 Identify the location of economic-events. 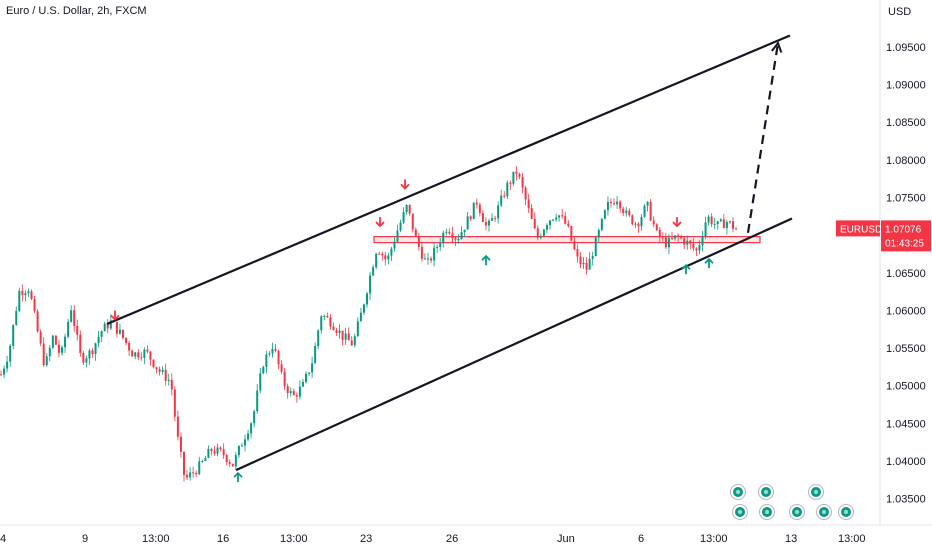
(792, 502).